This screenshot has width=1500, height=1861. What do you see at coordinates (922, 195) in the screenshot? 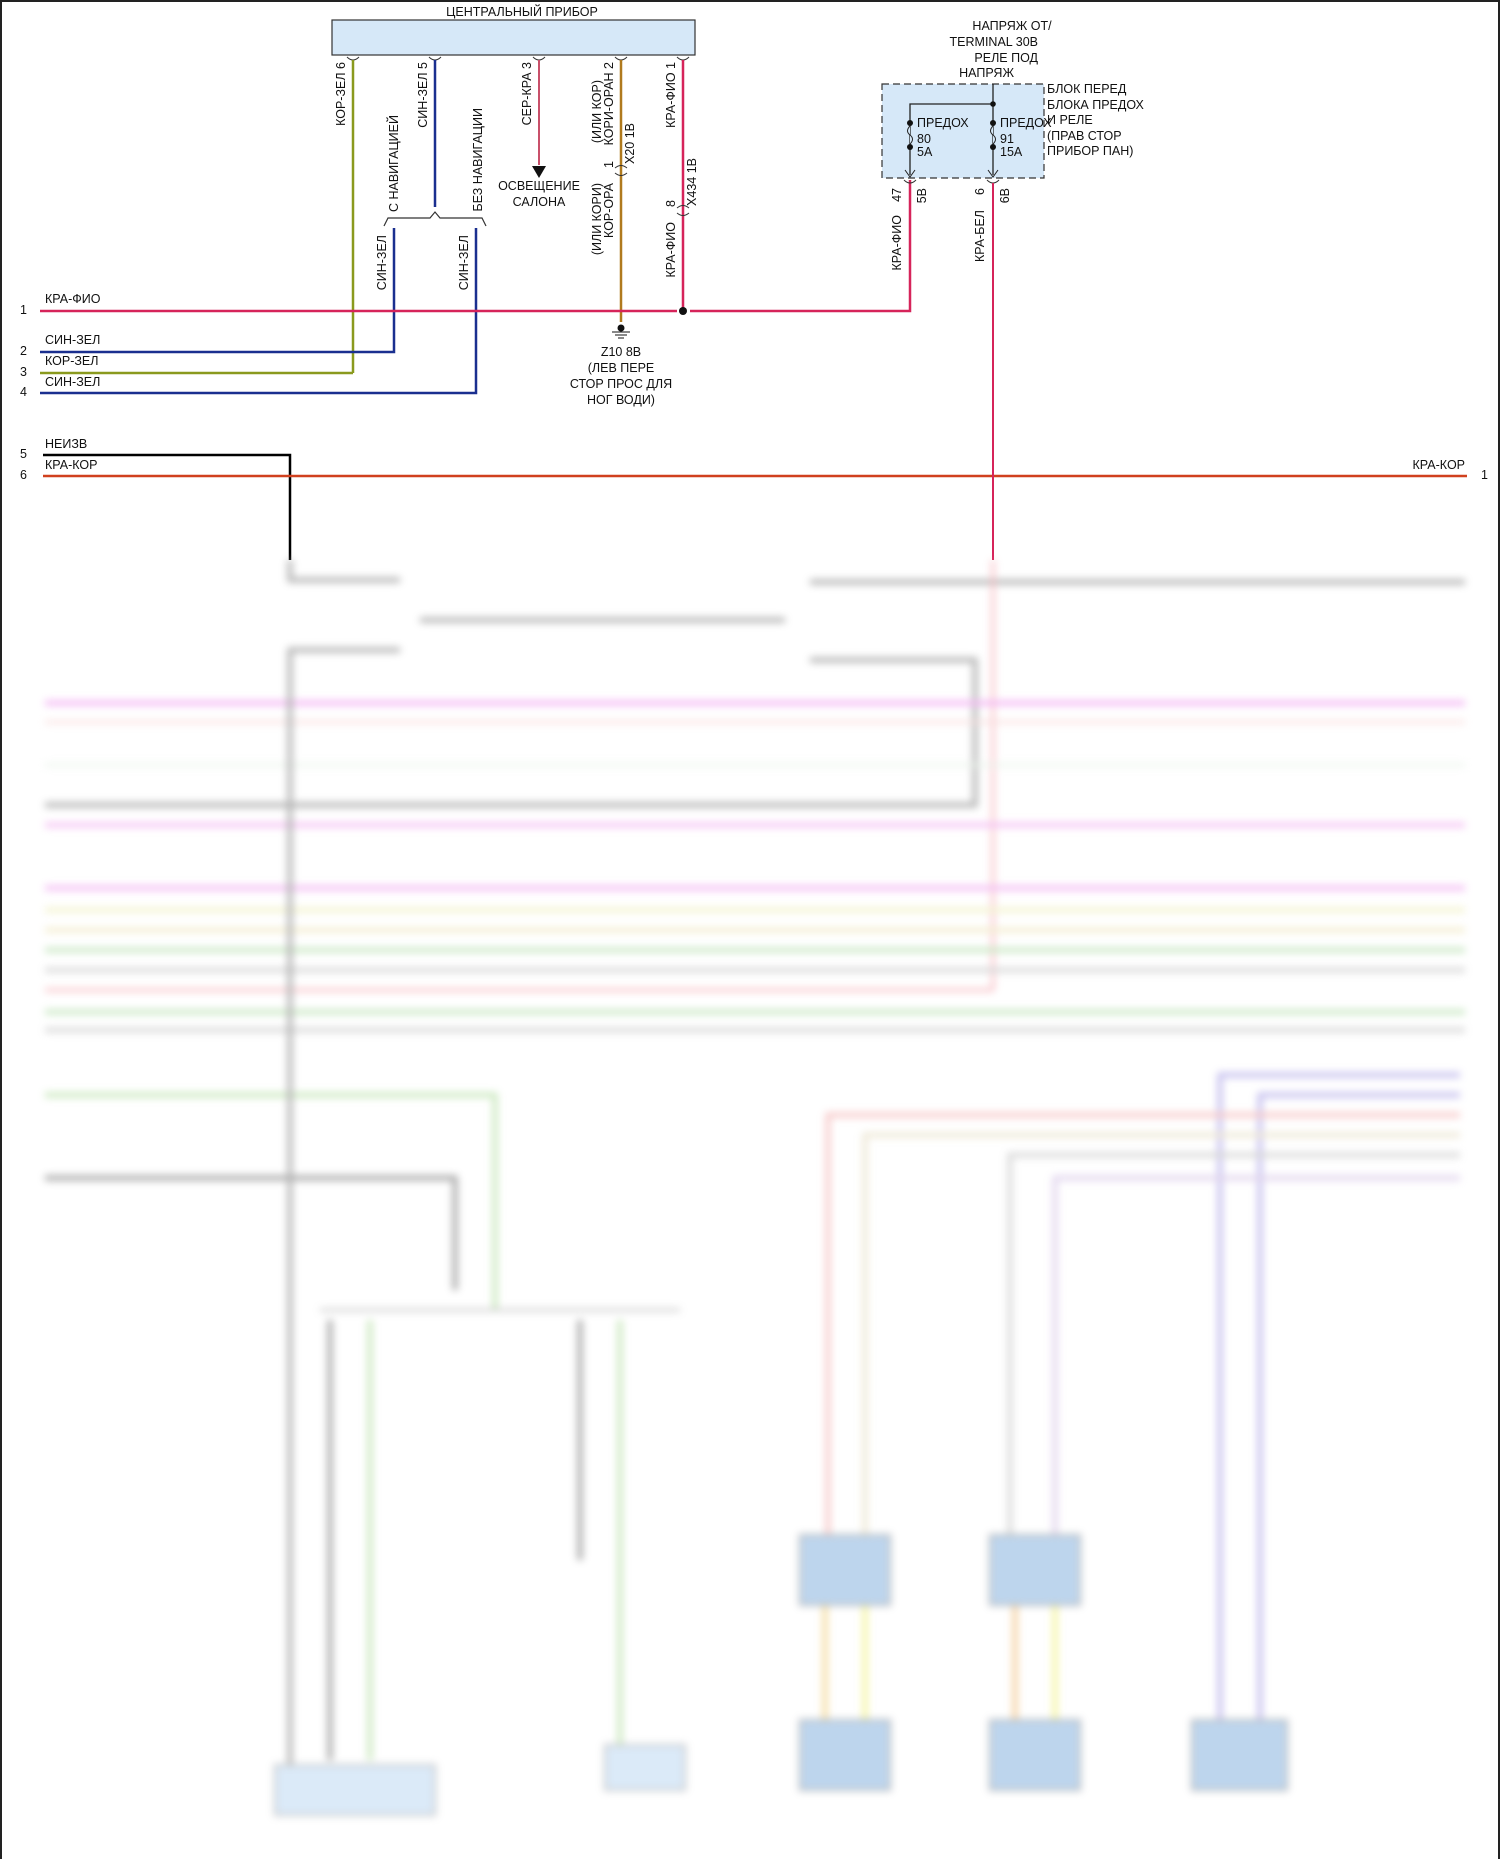
I see `fuse-connector: 5B` at bounding box center [922, 195].